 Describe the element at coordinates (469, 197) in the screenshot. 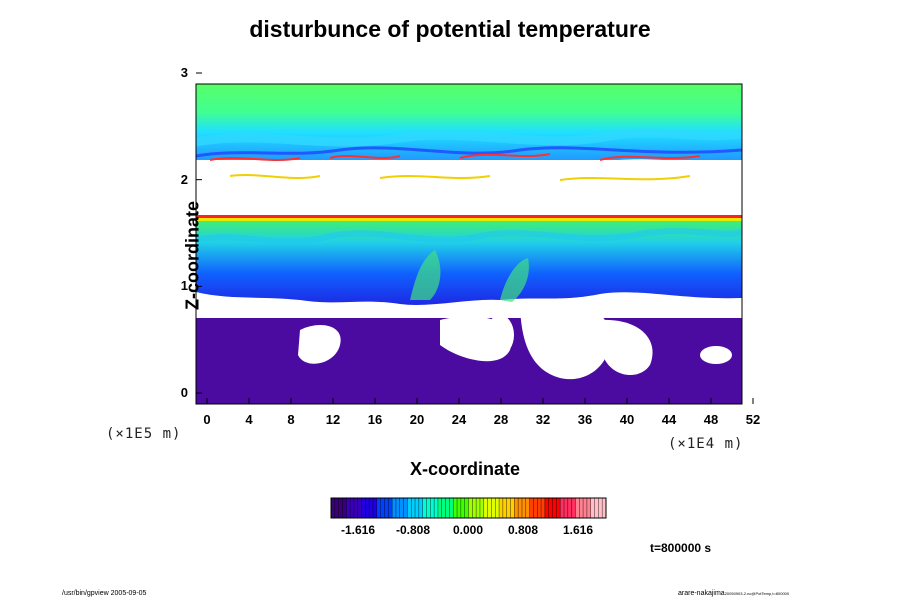

I see `white-band-main` at that location.